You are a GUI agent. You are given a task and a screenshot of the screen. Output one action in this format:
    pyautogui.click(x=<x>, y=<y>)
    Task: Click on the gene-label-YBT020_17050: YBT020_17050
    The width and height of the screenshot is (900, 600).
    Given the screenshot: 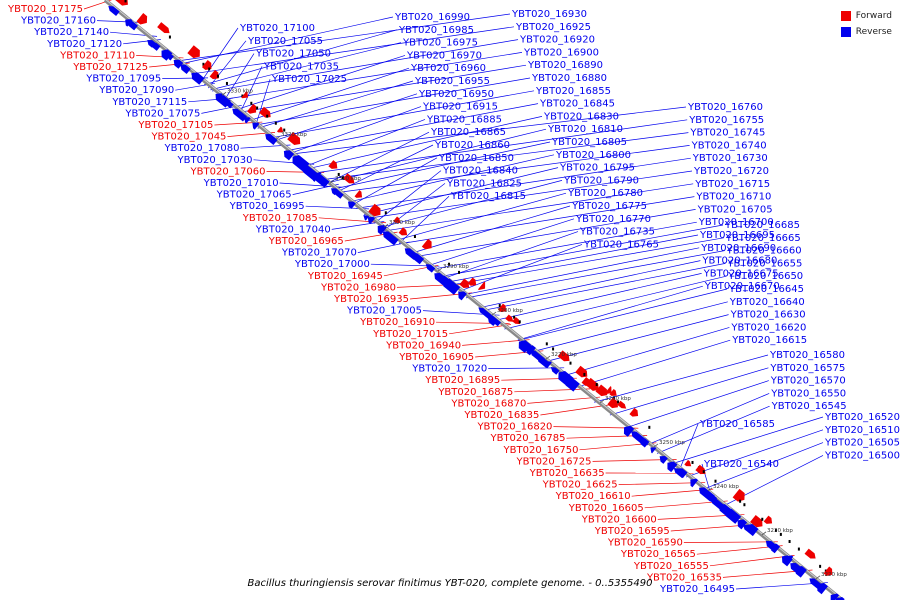 What is the action you would take?
    pyautogui.click(x=293, y=54)
    